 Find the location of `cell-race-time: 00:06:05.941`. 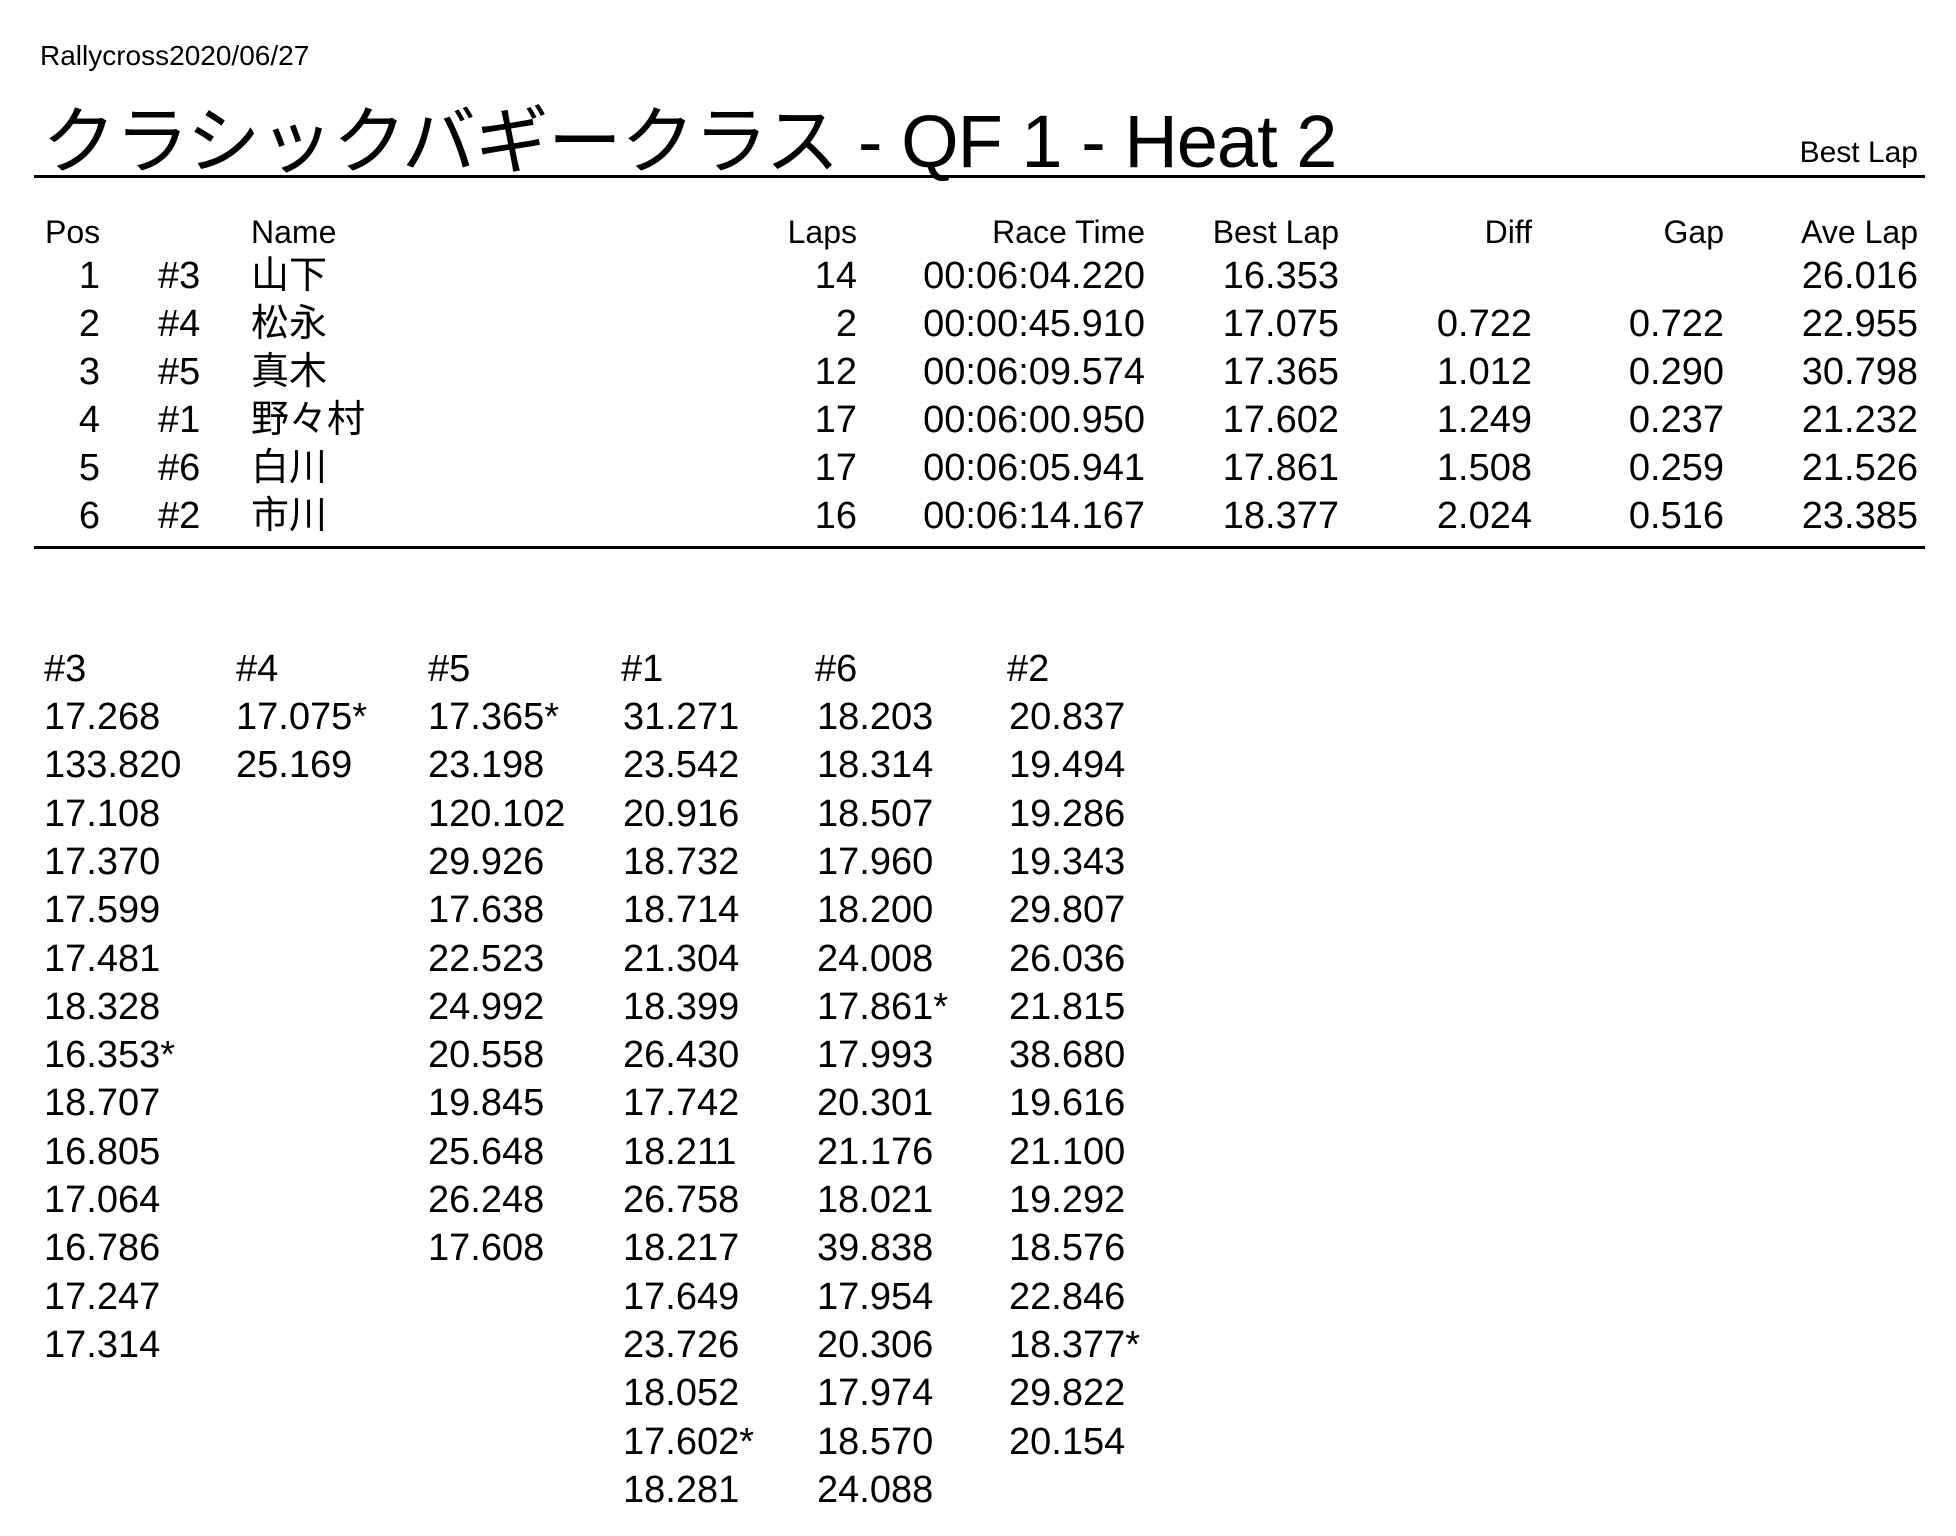

cell-race-time: 00:06:05.941 is located at coordinates (1034, 468).